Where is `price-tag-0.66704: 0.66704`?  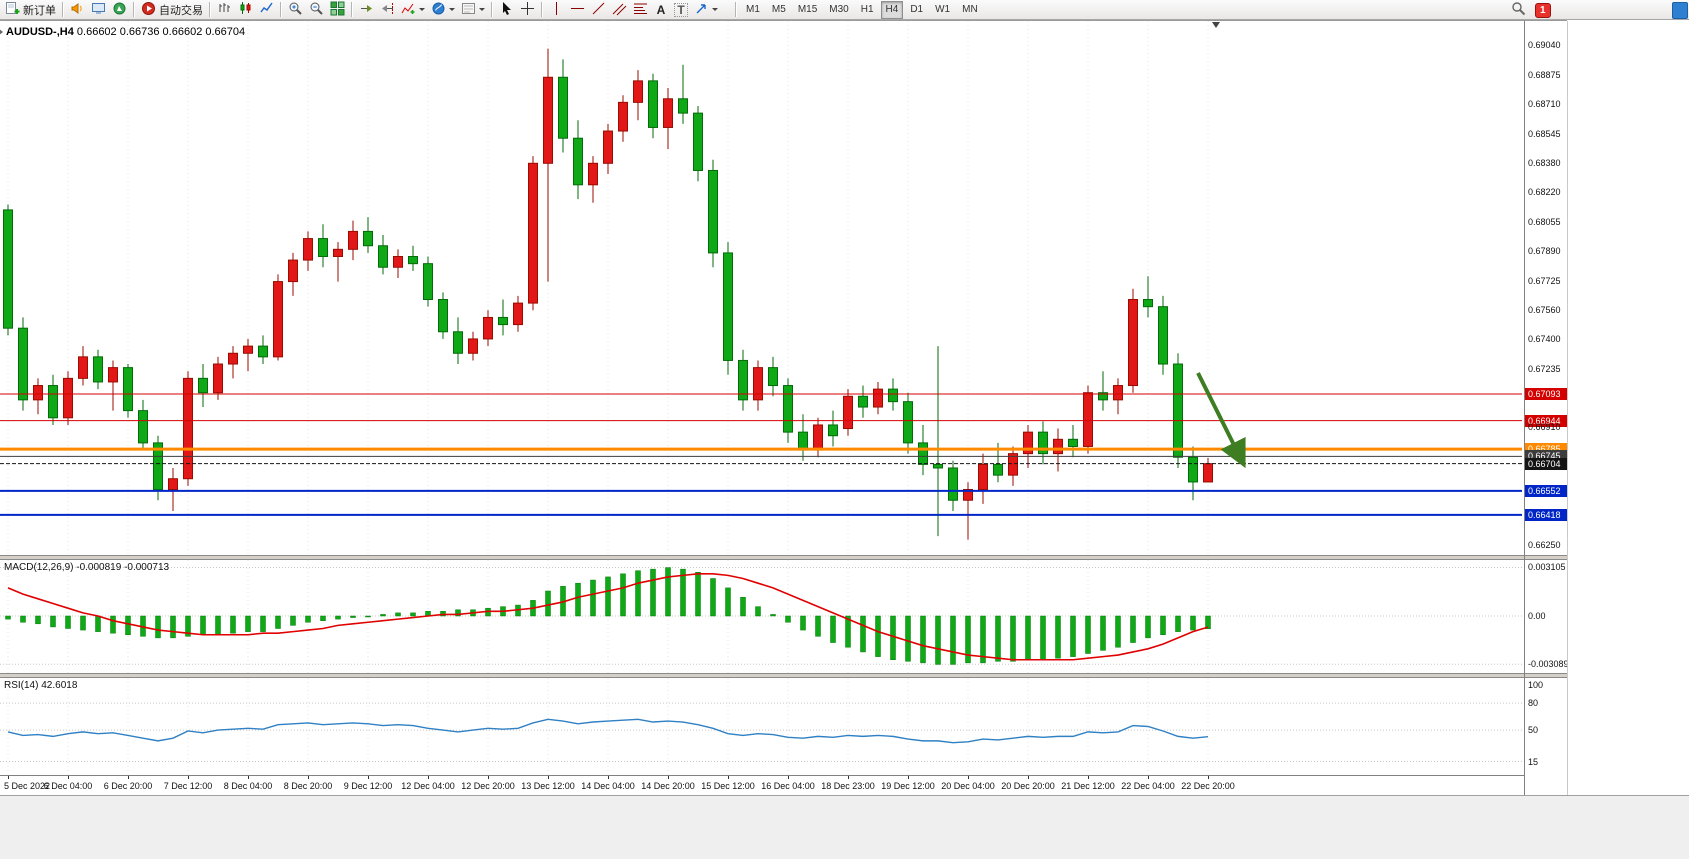 price-tag-0.66704: 0.66704 is located at coordinates (1546, 463).